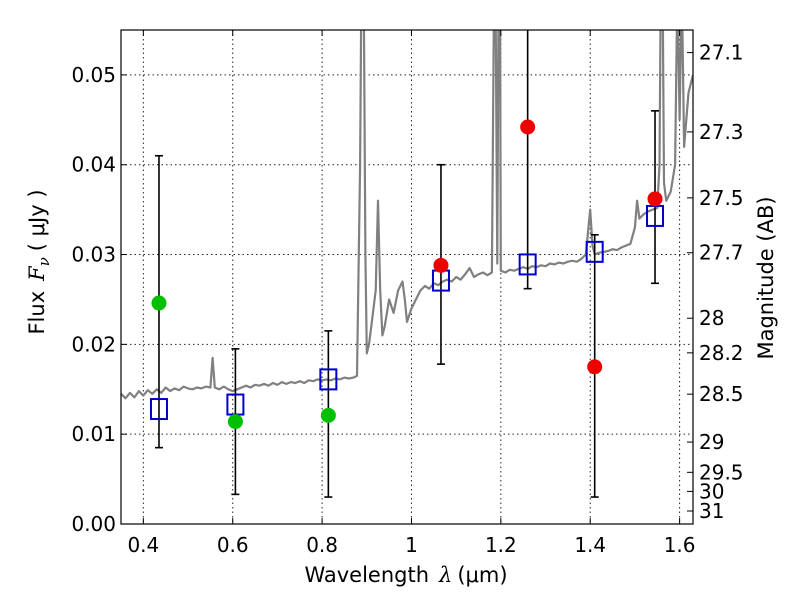 The image size is (800, 600). Describe the element at coordinates (93, 524) in the screenshot. I see `y-tick-label: 0.00` at that location.